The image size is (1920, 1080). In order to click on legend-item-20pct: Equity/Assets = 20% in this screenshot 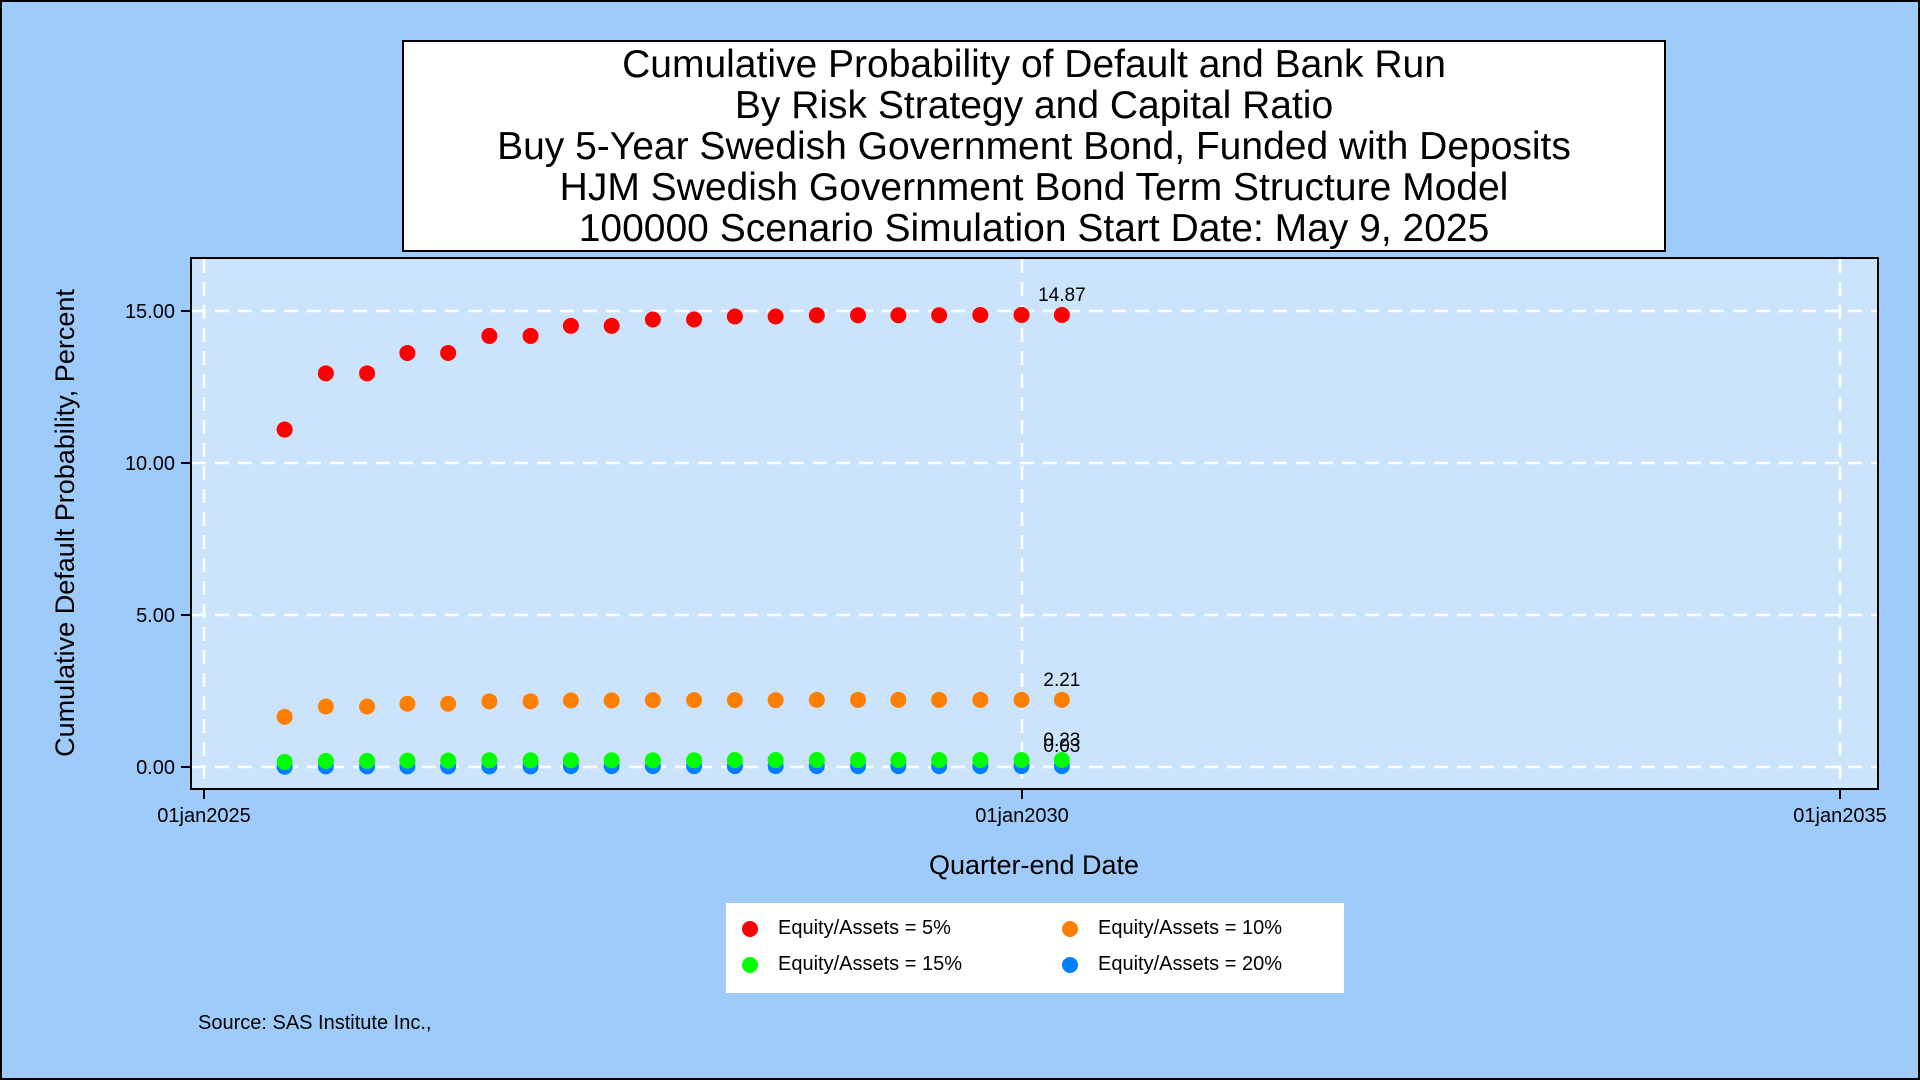, I will do `click(1172, 964)`.